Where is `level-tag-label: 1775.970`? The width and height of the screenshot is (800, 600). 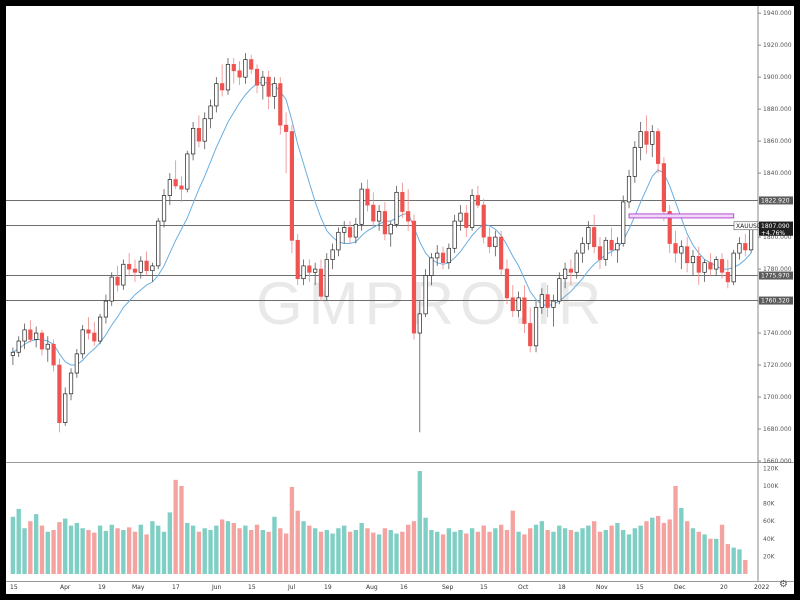 level-tag-label: 1775.970 is located at coordinates (775, 276).